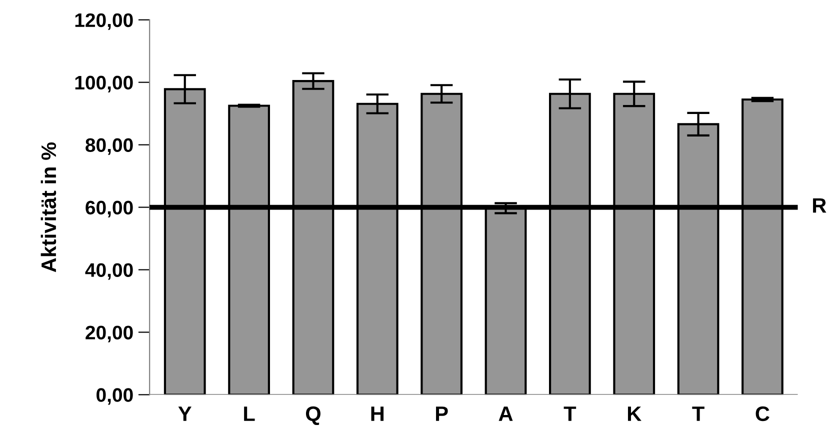 This screenshot has width=831, height=441. Describe the element at coordinates (635, 413) in the screenshot. I see `x-tick-label: K` at that location.